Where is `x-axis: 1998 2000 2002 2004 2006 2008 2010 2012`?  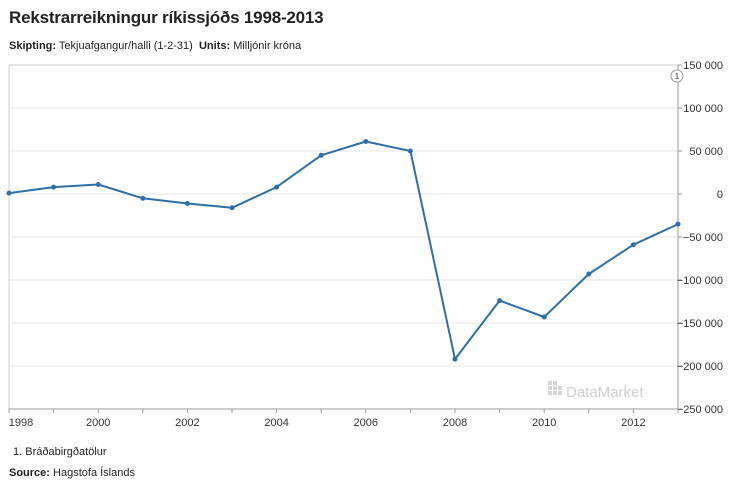
x-axis: 1998 2000 2002 2004 2006 2008 2010 2012 is located at coordinates (343, 419).